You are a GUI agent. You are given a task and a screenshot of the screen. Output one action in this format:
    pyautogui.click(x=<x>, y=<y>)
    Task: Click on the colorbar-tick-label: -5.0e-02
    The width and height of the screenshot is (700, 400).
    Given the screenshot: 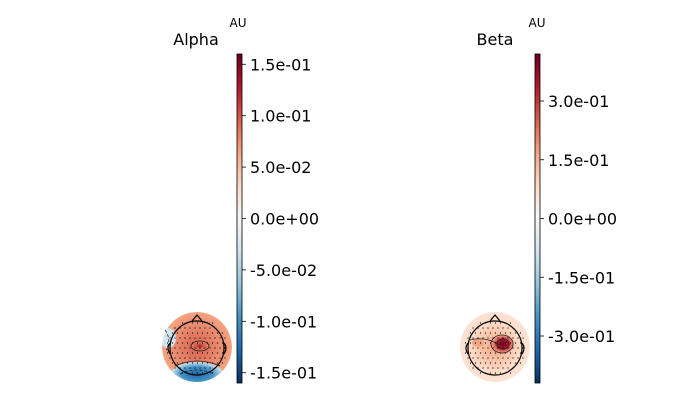 What is the action you would take?
    pyautogui.click(x=283, y=270)
    